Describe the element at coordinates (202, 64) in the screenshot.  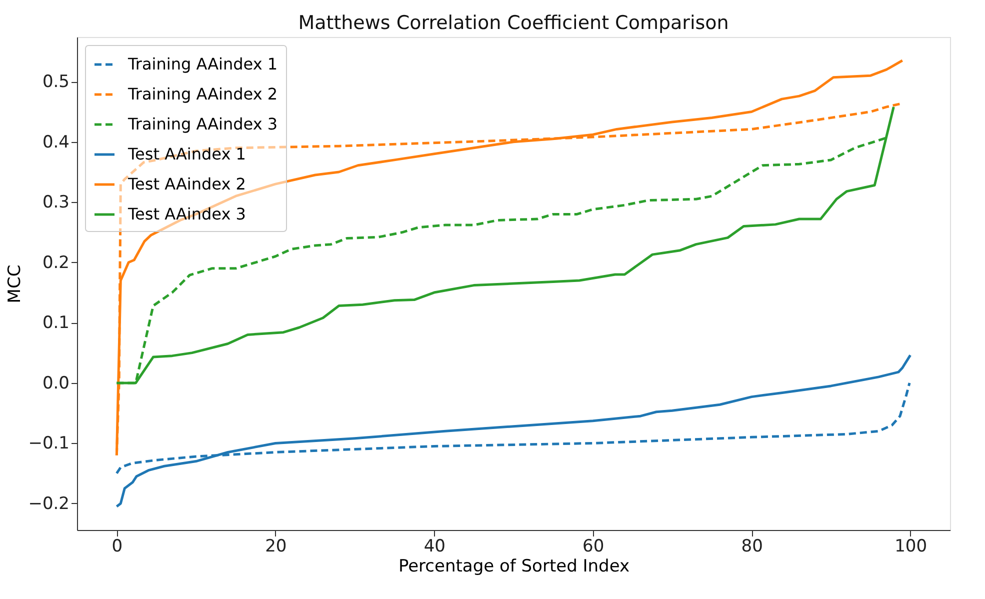
I see `legend-label: Training AAindex 1` at that location.